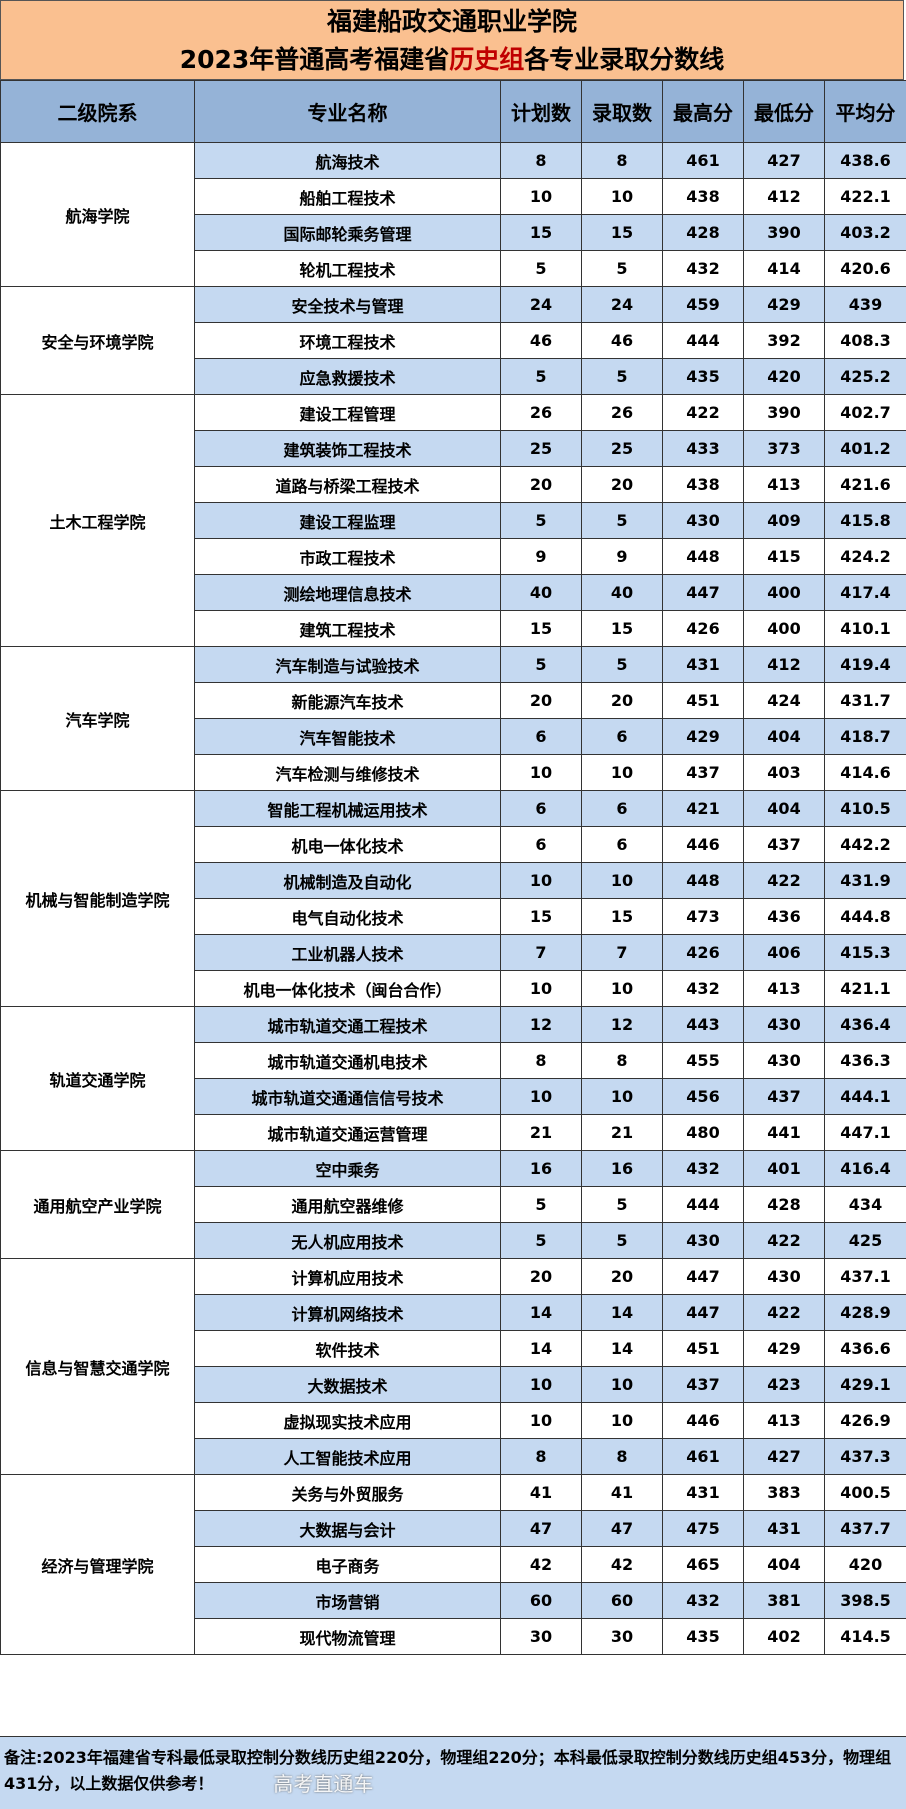  I want to click on table-row: 软件技术 14 14 451 429 436.6, so click(453, 1348).